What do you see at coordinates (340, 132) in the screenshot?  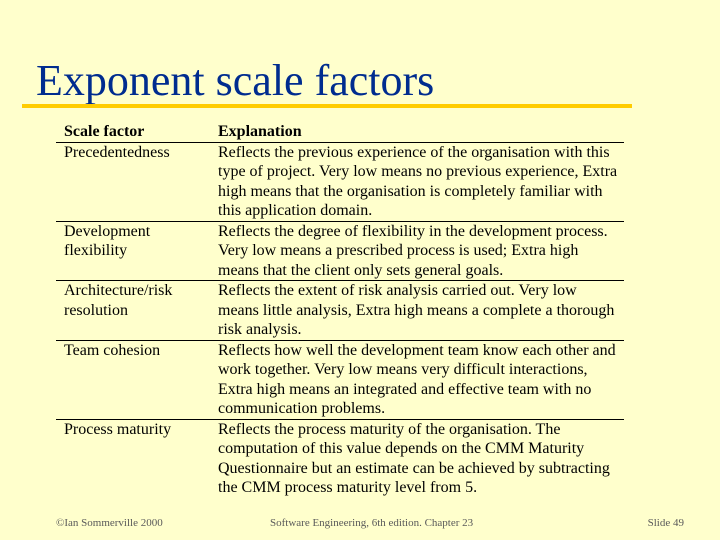 I see `table-header-row: Scale factor Explanation` at bounding box center [340, 132].